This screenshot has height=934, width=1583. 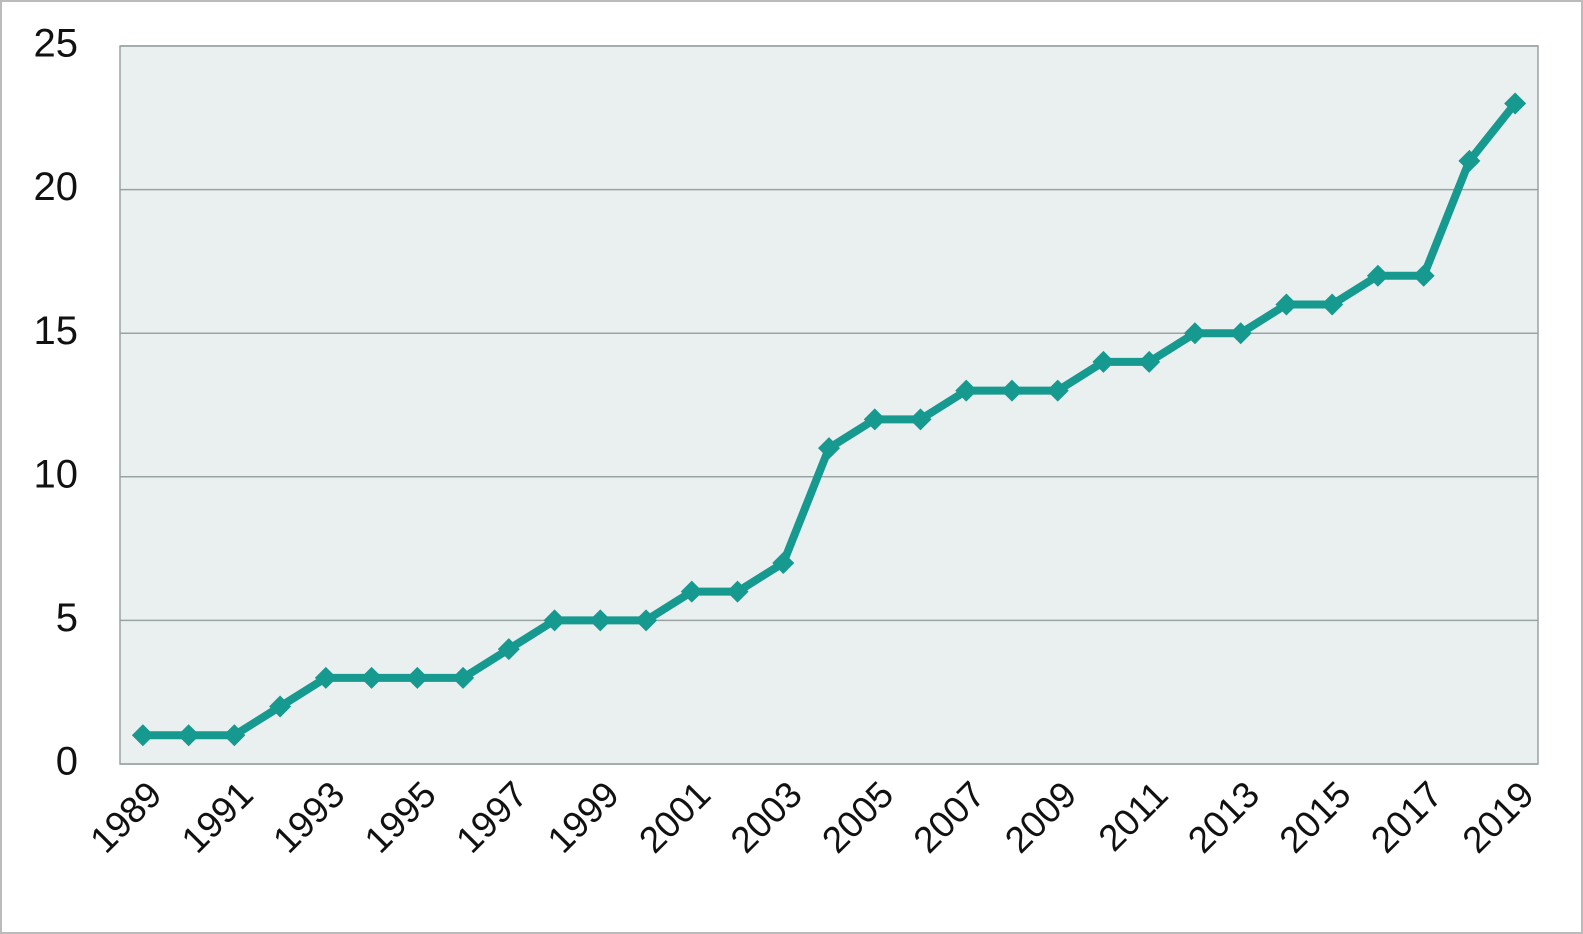 I want to click on y-tick-label: 15, so click(x=56, y=331).